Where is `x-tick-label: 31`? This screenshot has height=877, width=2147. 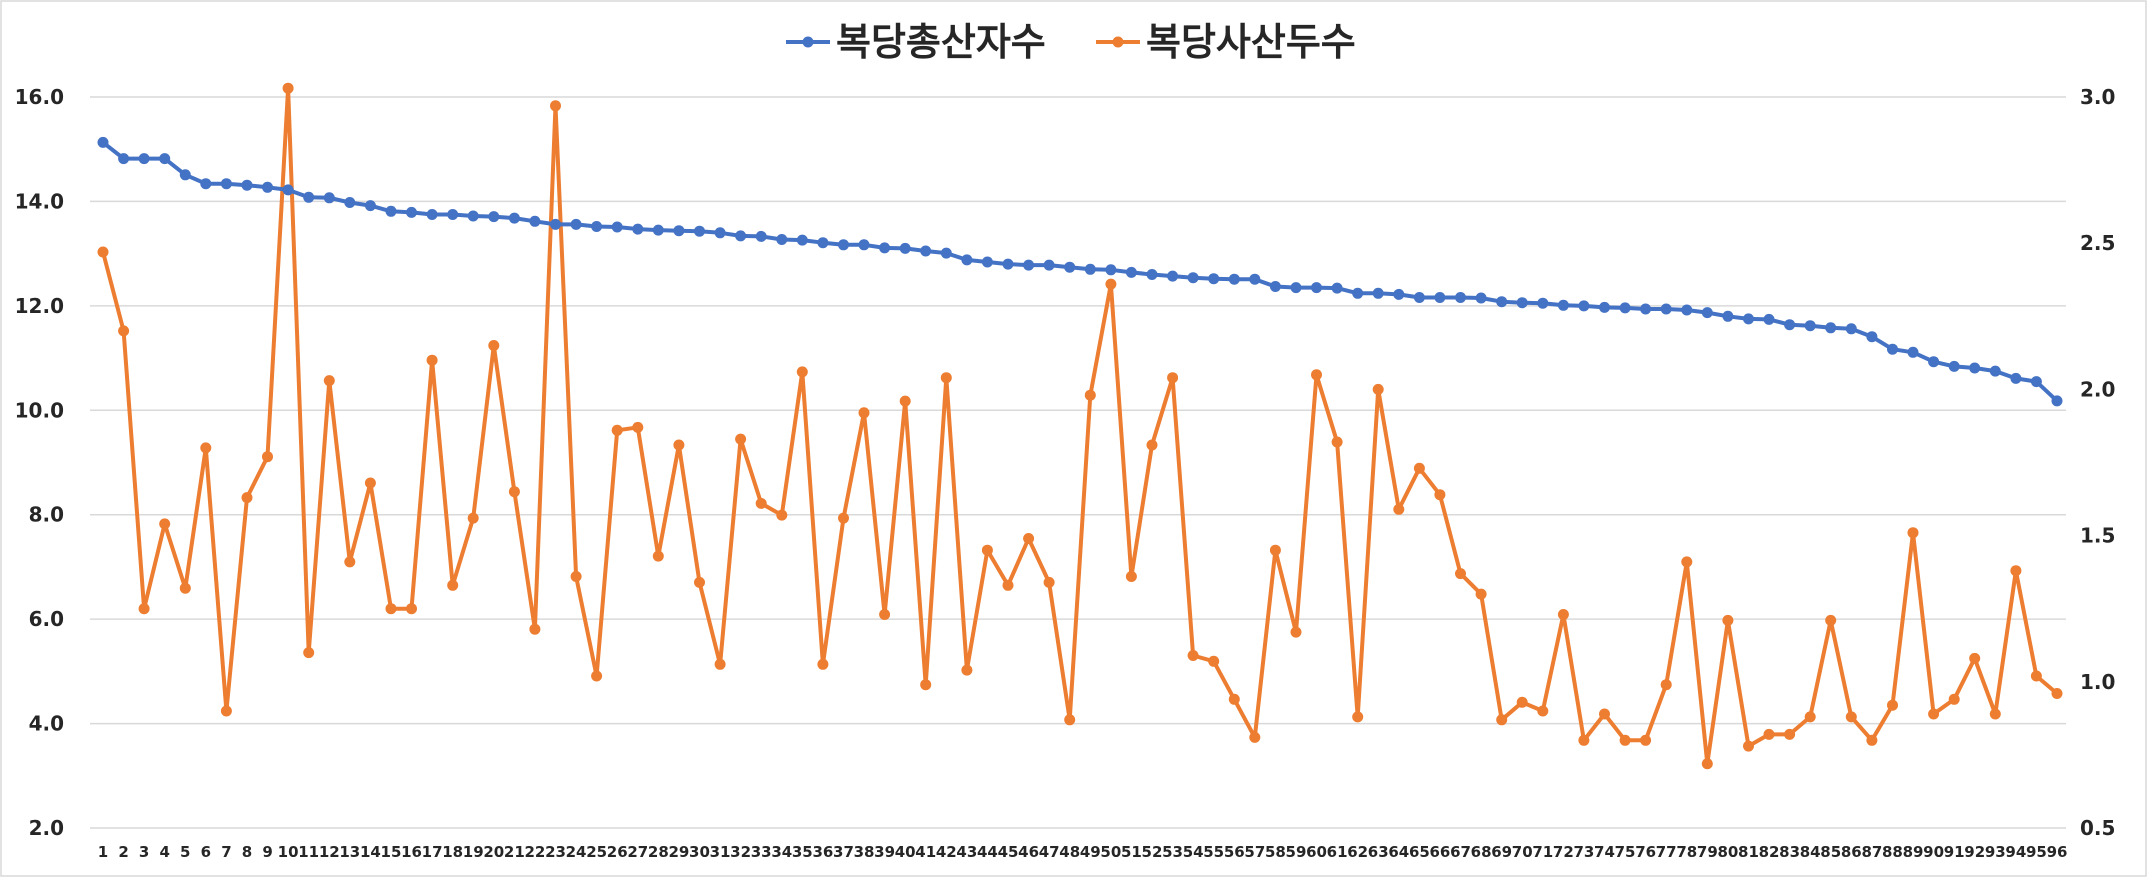 x-tick-label: 31 is located at coordinates (720, 852).